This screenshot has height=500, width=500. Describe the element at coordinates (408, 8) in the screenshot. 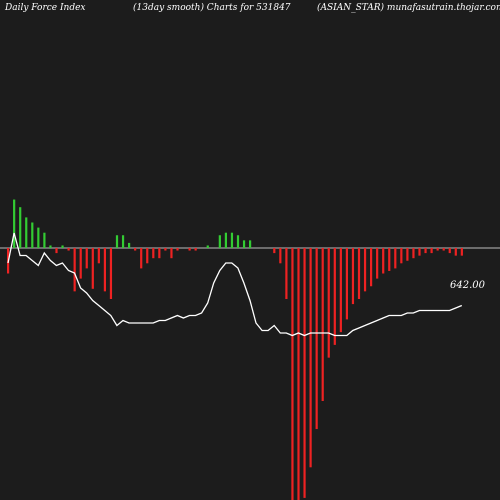

I see `chart-header-right: (ASIAN_STAR) munafasutrain.thojar.com` at that location.